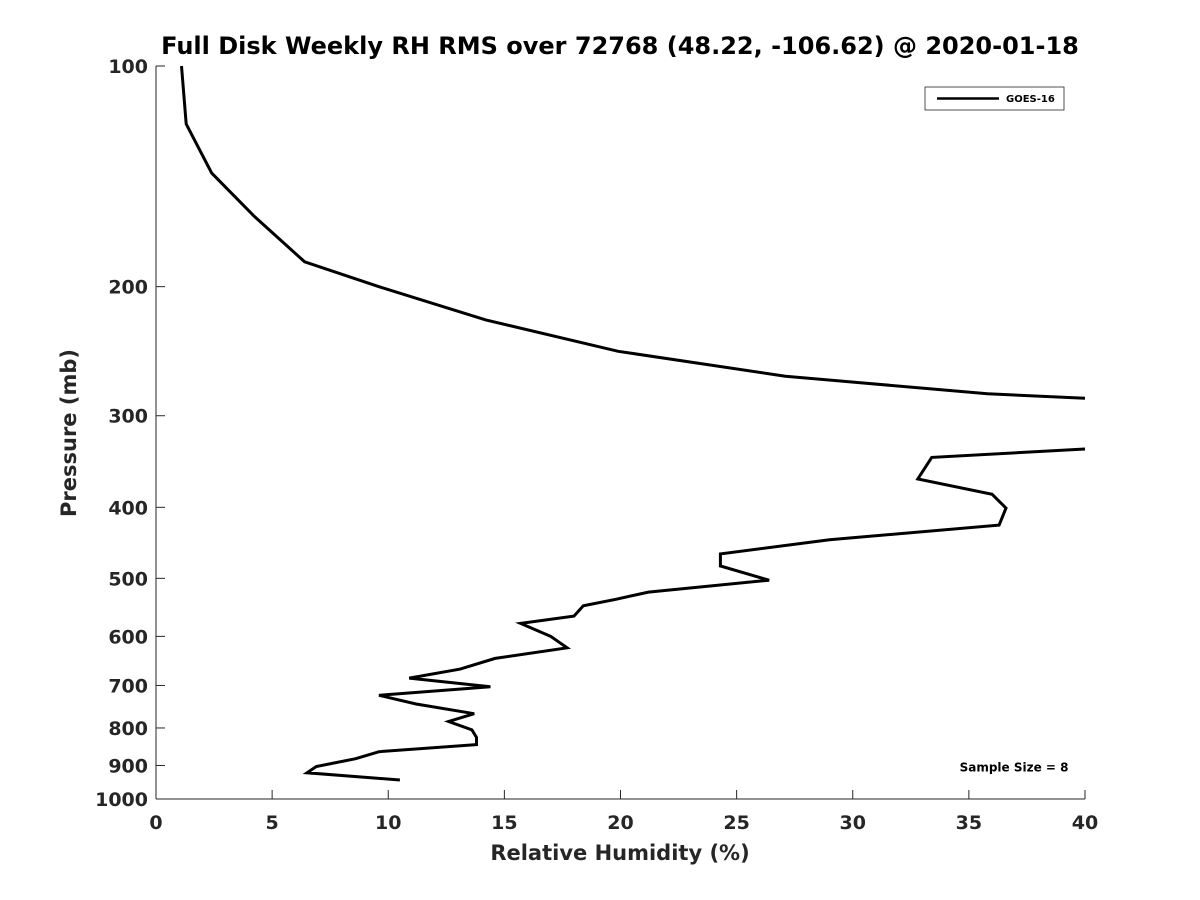 The width and height of the screenshot is (1200, 900). I want to click on y-tick-label: 900, so click(128, 766).